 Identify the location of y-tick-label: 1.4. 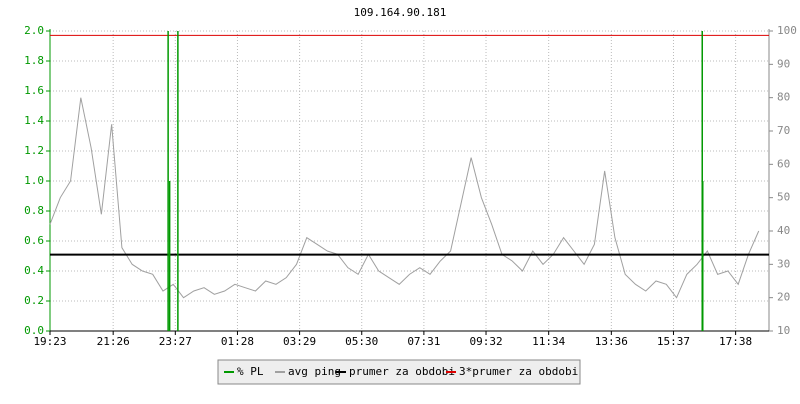
(34, 120).